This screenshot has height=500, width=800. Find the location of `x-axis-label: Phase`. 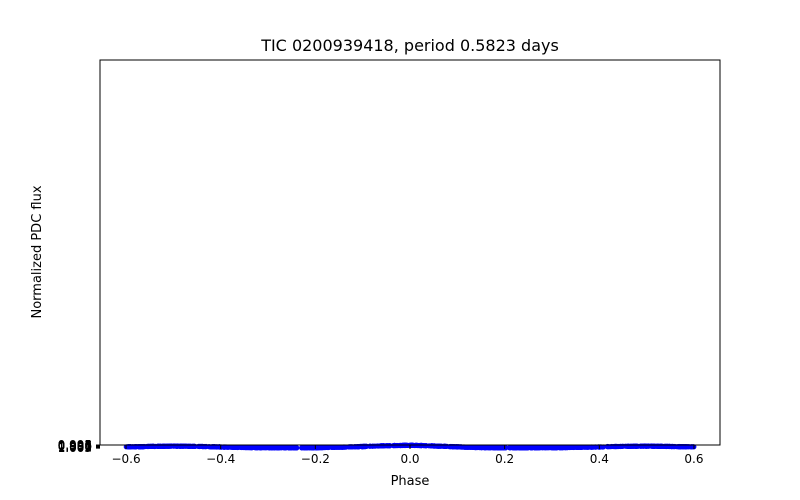

x-axis-label: Phase is located at coordinates (410, 481).